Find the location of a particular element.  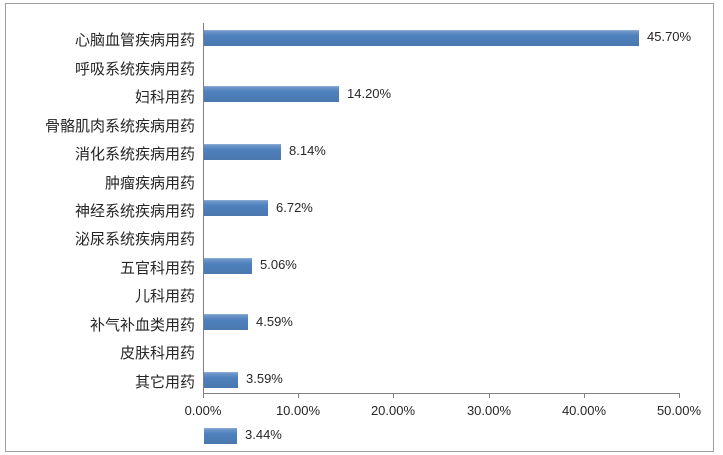

category-label-12: 皮肤科用药 is located at coordinates (157, 353).